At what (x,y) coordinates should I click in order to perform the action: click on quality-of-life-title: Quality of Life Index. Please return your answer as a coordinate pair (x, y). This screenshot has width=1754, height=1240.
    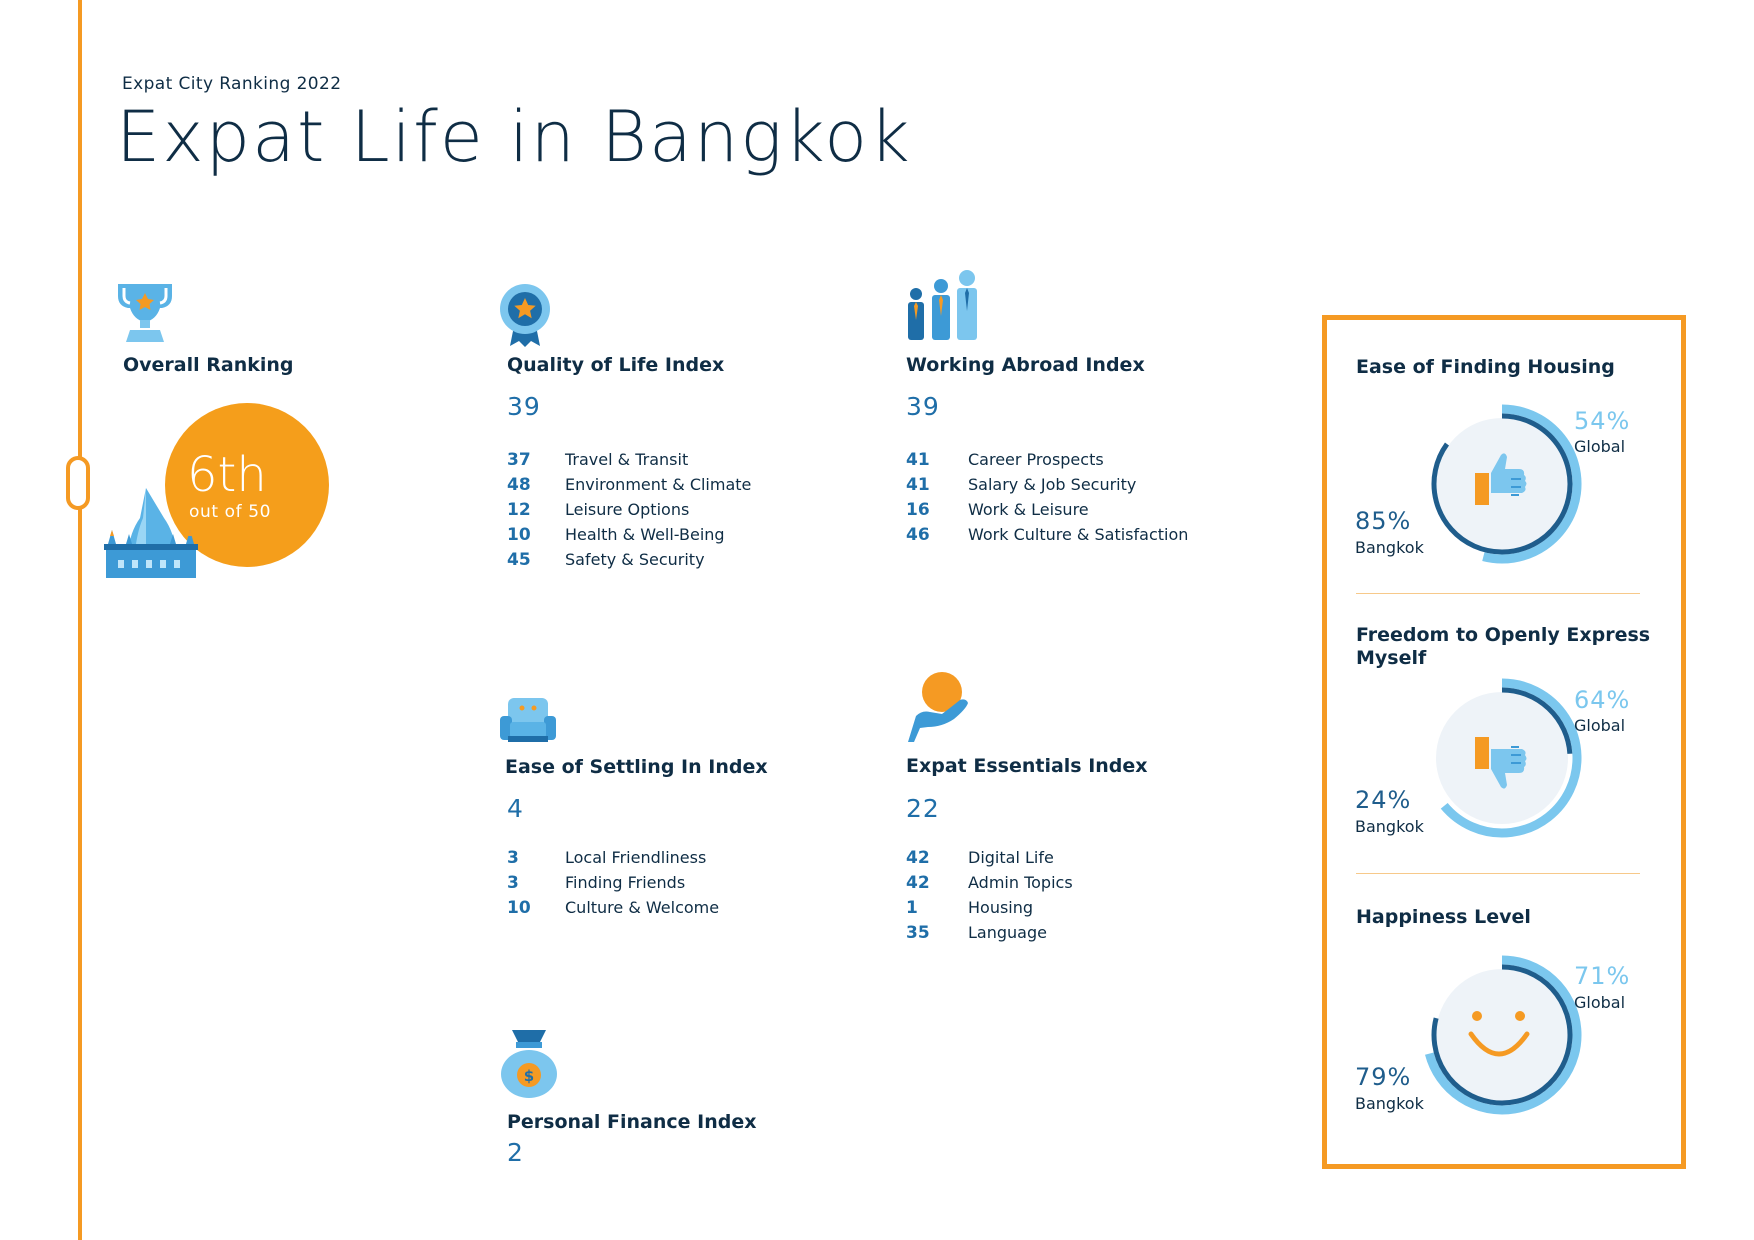
    Looking at the image, I should click on (616, 365).